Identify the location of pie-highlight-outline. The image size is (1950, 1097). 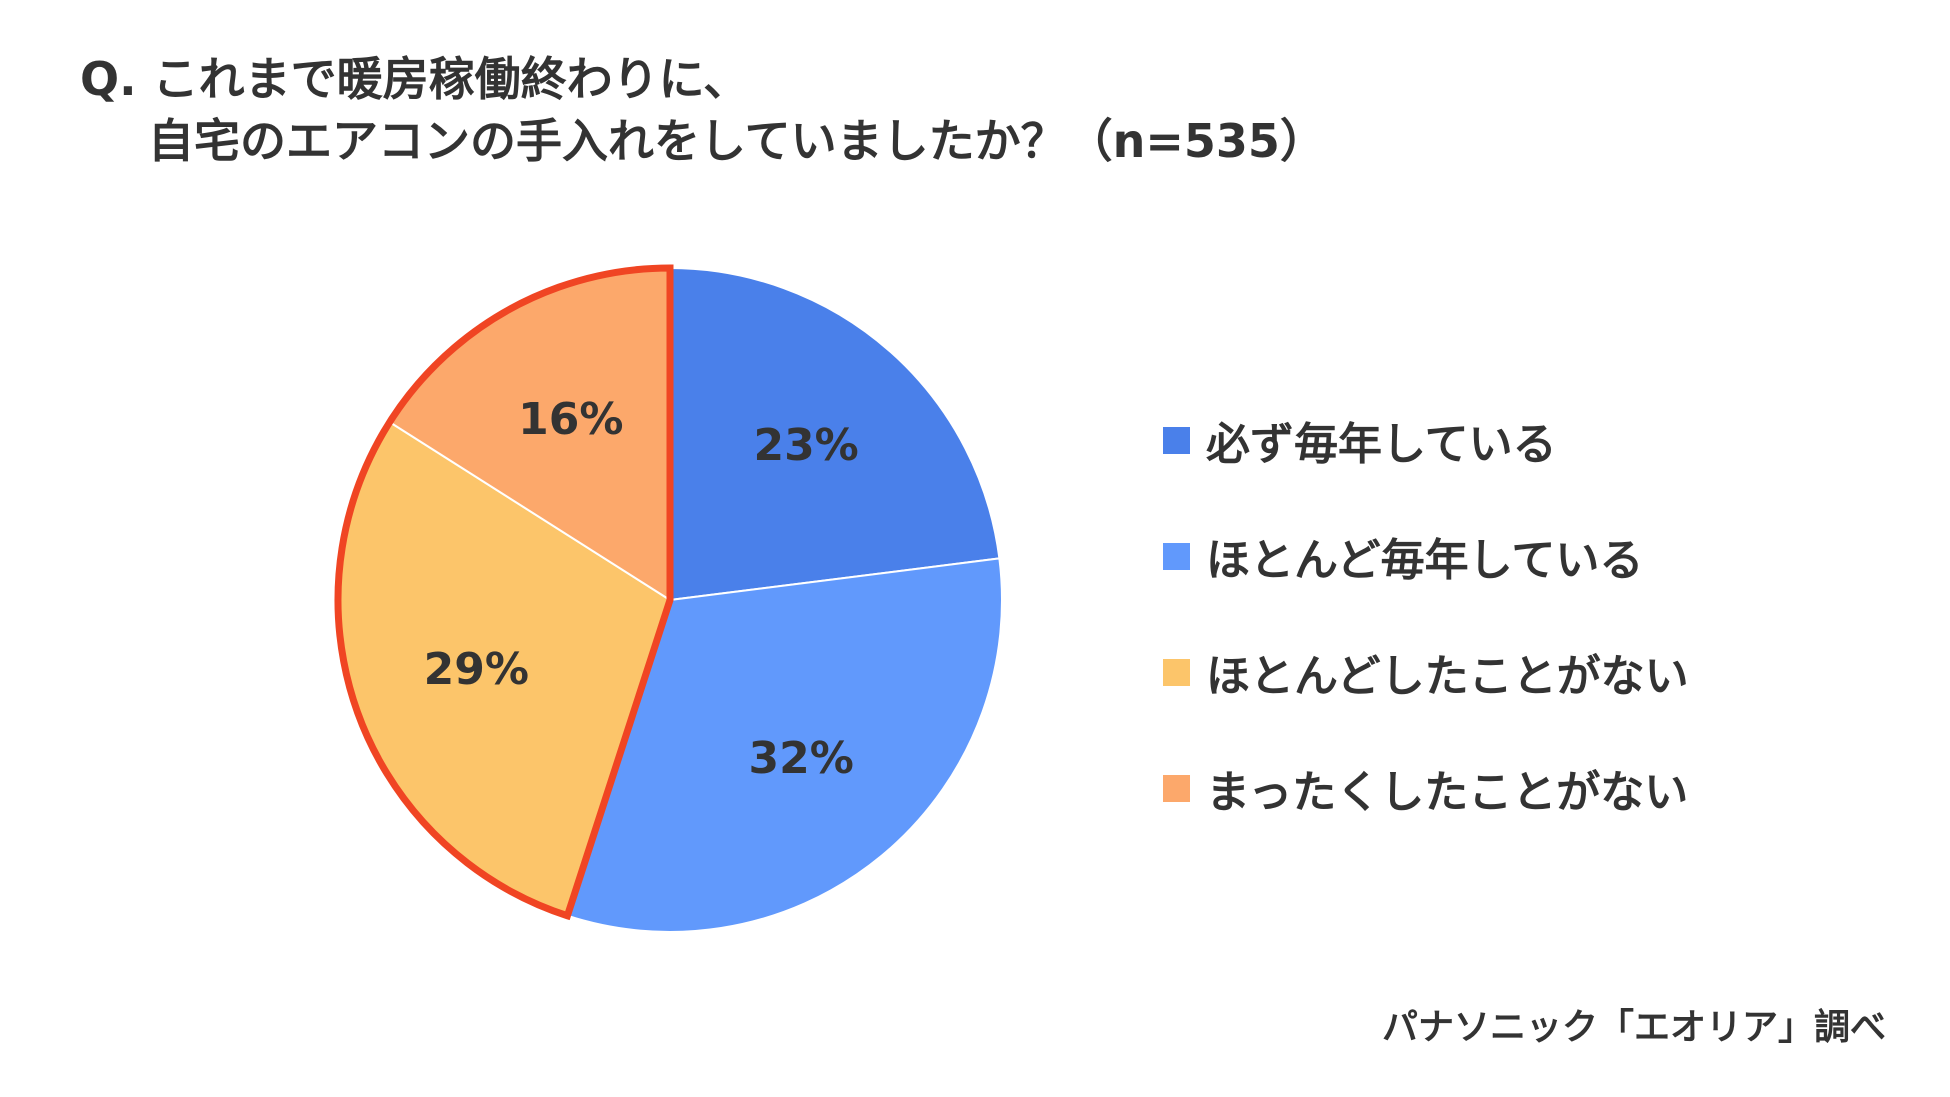
(504, 592).